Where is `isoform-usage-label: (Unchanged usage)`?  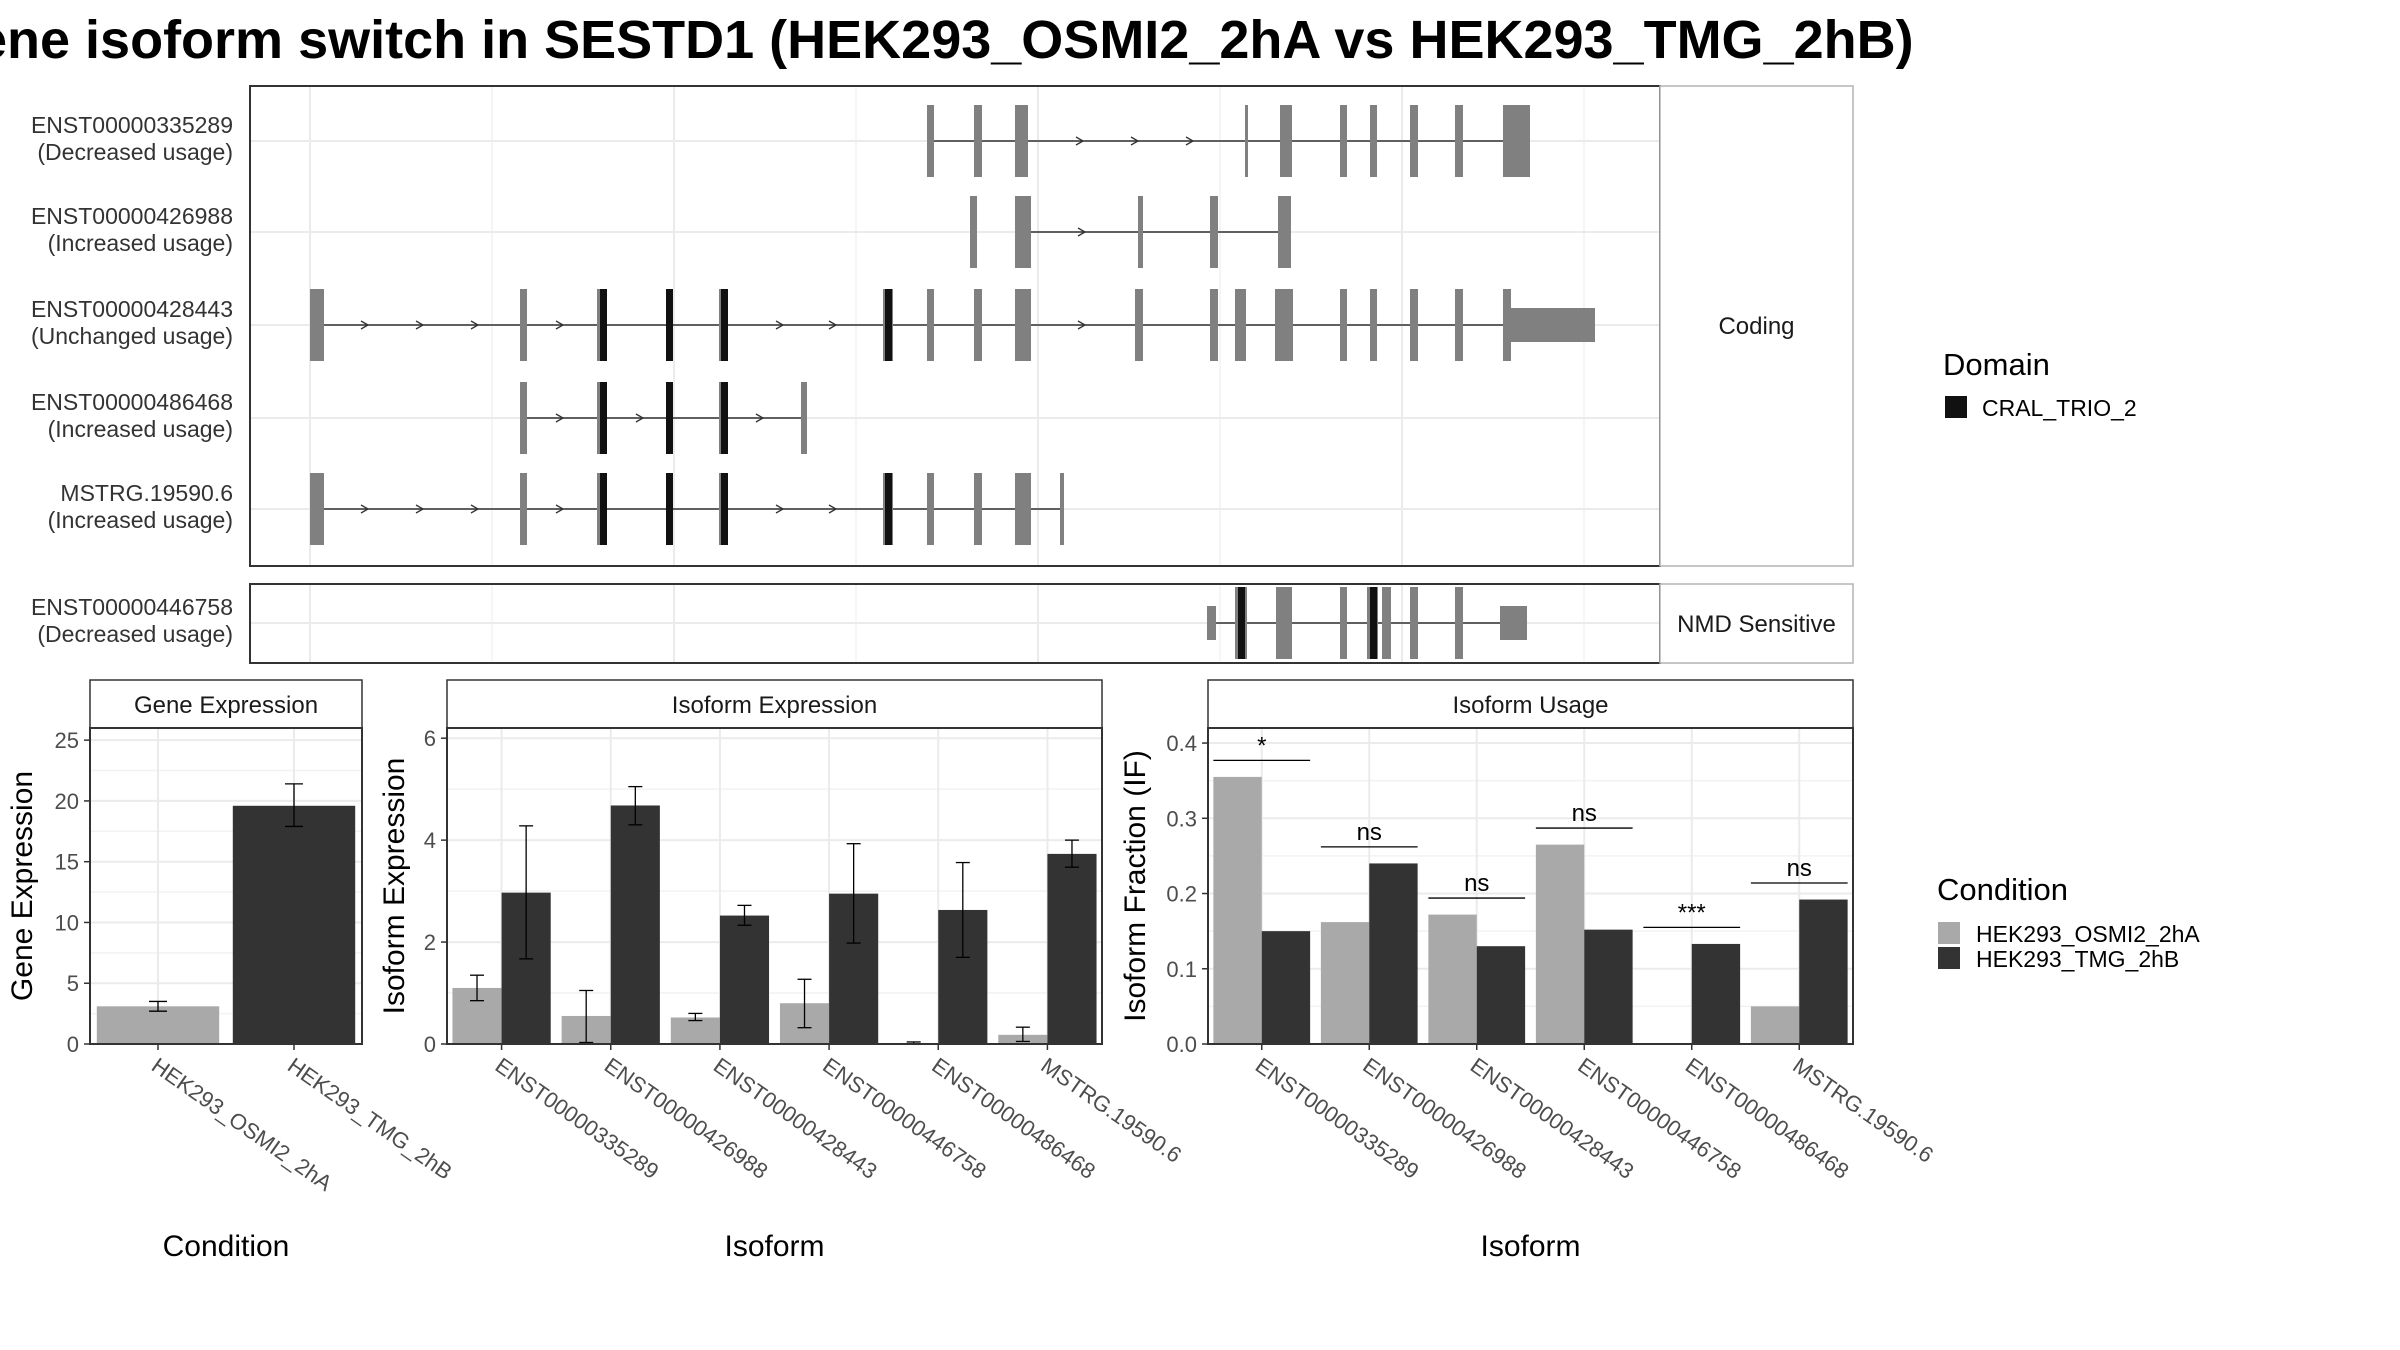 isoform-usage-label: (Unchanged usage) is located at coordinates (132, 336).